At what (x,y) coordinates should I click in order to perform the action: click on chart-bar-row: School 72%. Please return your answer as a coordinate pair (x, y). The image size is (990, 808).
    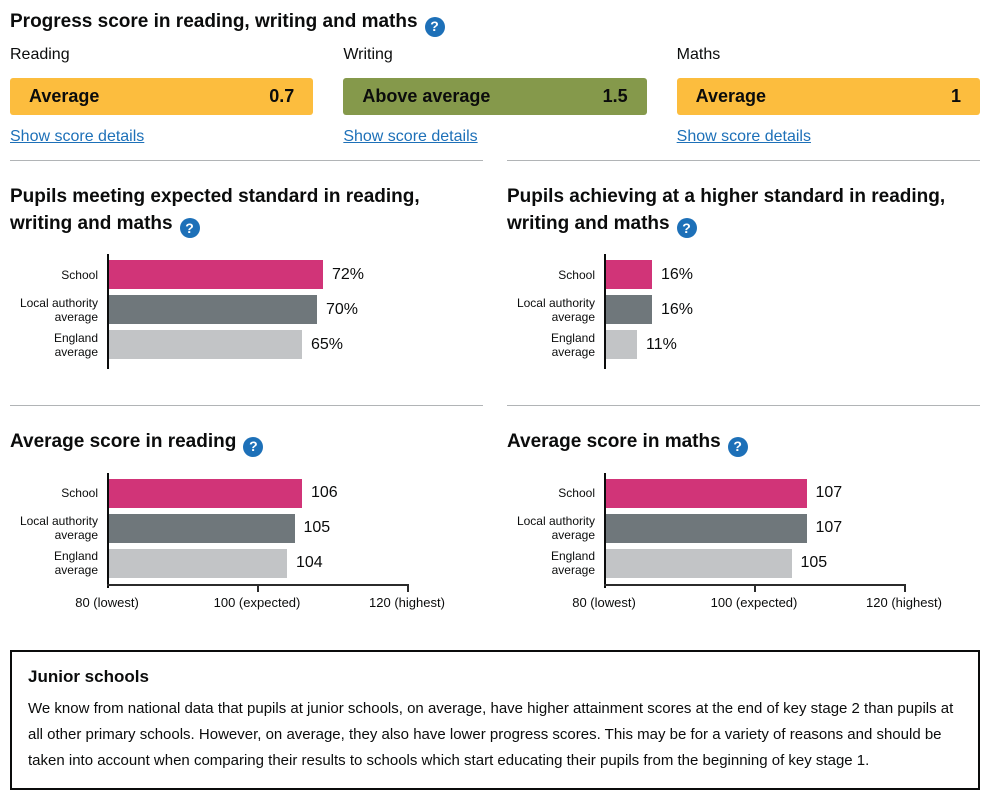
    Looking at the image, I should click on (246, 274).